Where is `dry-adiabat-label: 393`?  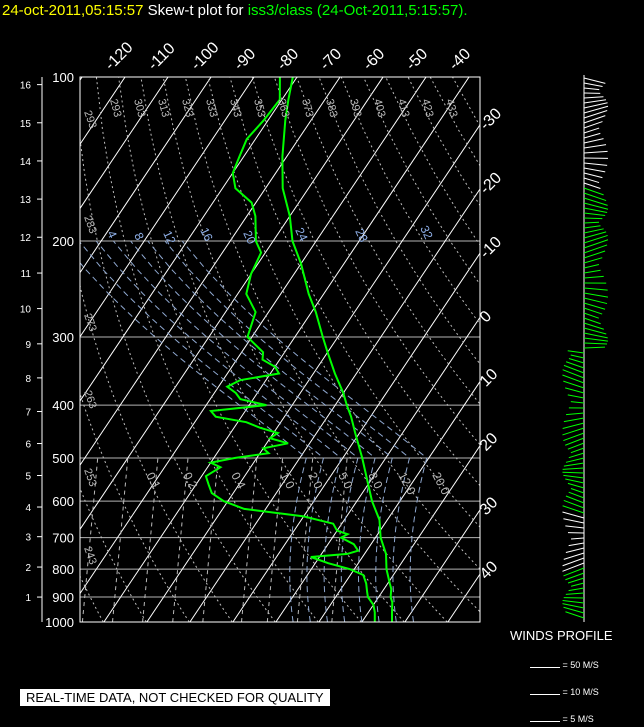 dry-adiabat-label: 393 is located at coordinates (355, 108).